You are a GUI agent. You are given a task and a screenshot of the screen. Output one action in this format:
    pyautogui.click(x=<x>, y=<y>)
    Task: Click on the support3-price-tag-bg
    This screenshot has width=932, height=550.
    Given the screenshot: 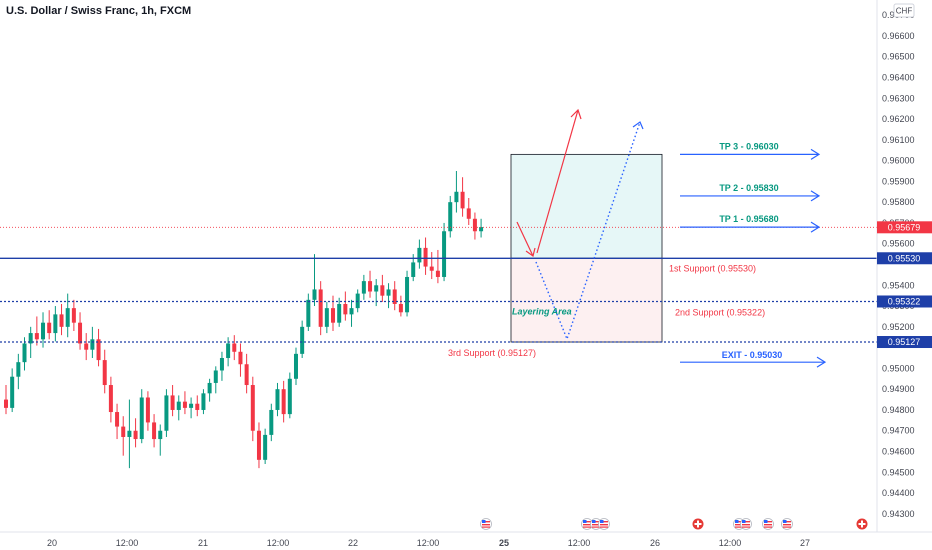 What is the action you would take?
    pyautogui.click(x=904, y=342)
    